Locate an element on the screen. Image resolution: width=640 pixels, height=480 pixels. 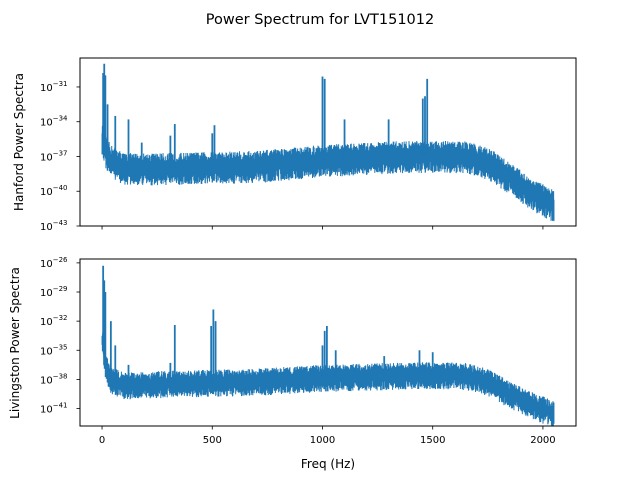
y-tick-label: 10−37 is located at coordinates (54, 156).